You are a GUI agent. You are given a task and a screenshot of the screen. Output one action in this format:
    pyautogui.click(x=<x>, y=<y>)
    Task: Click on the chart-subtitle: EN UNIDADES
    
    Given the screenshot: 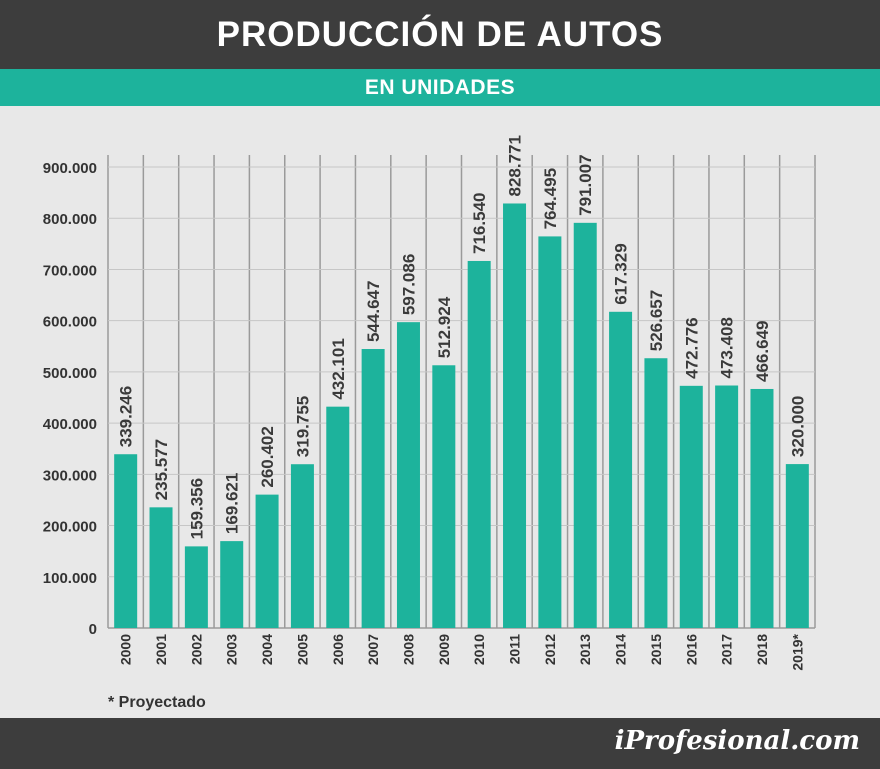 What is the action you would take?
    pyautogui.click(x=440, y=87)
    